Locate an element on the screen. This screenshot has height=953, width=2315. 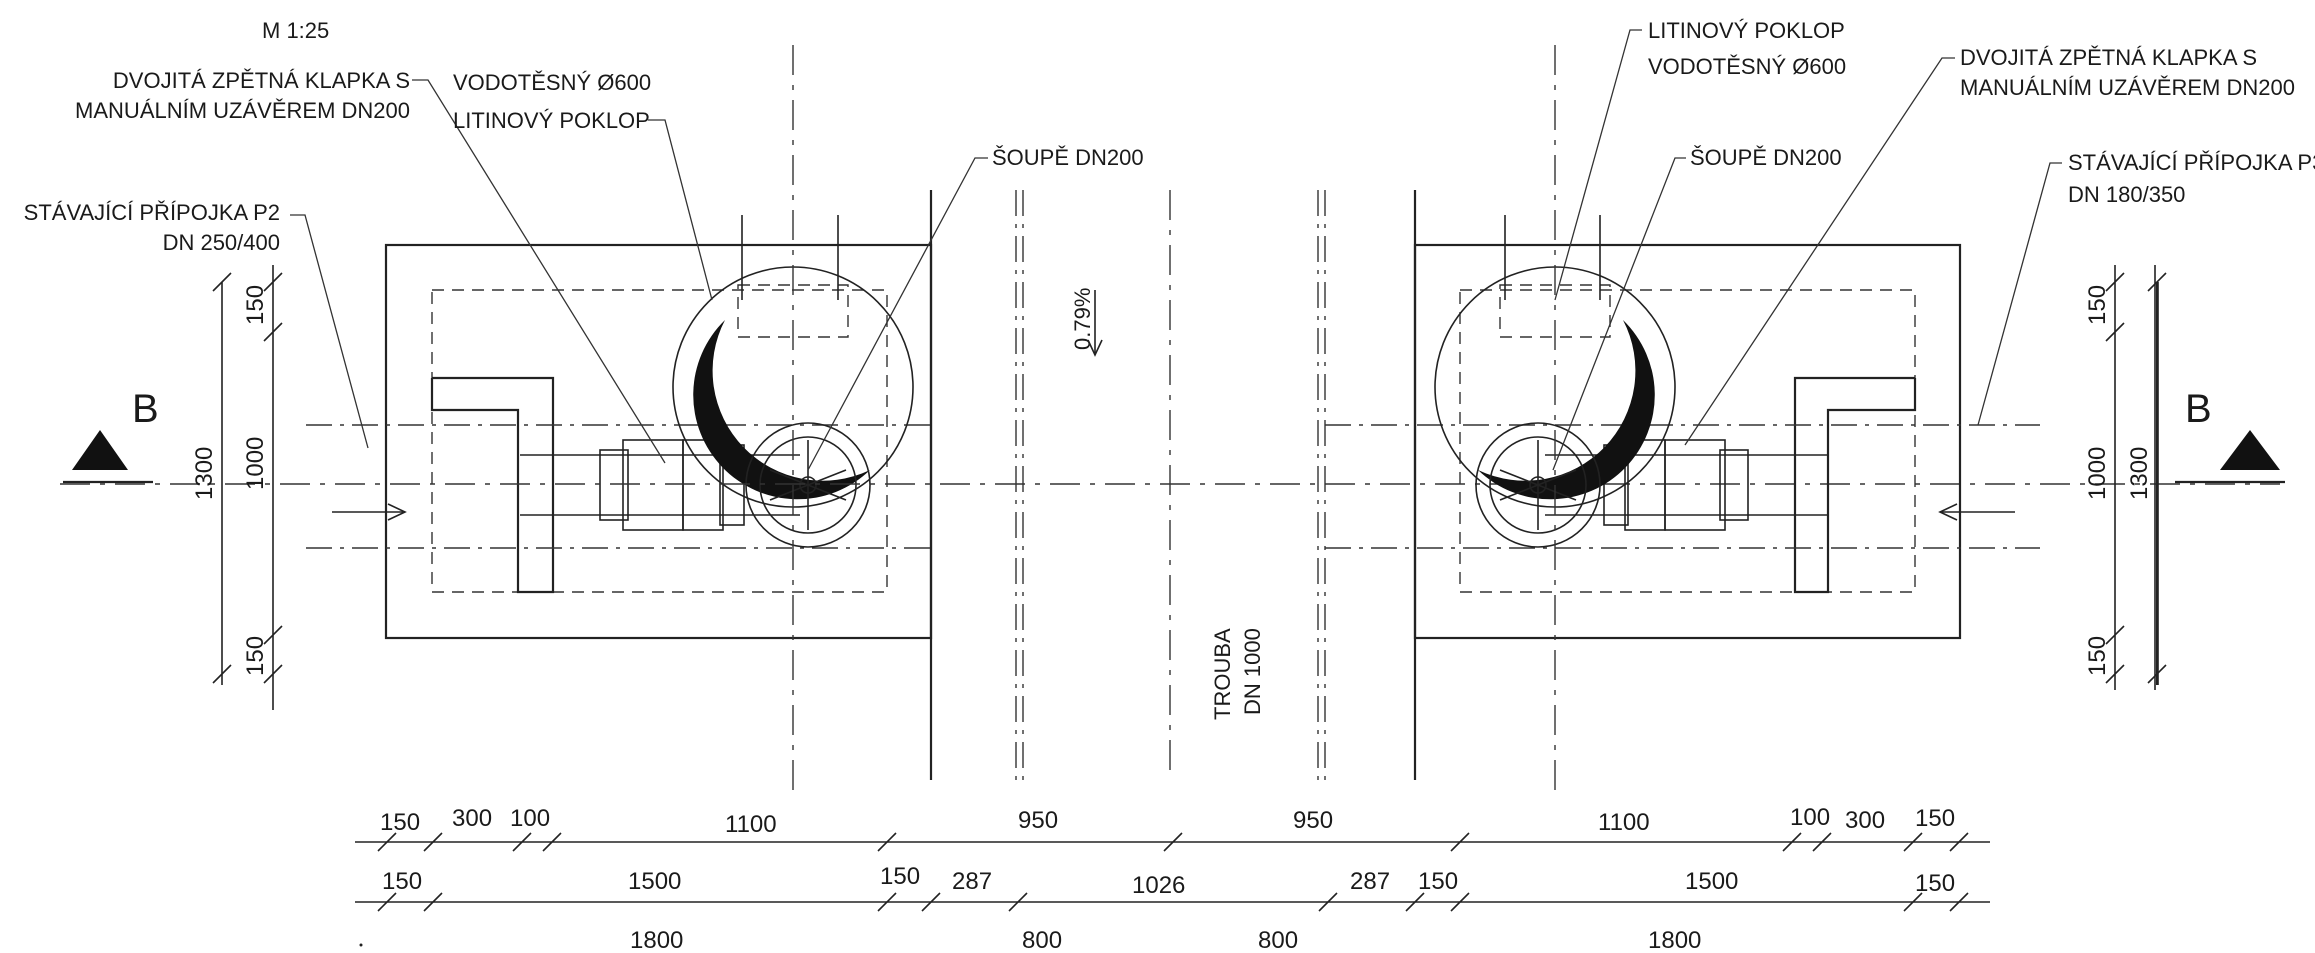
section-right-triangle is located at coordinates (2250, 450).